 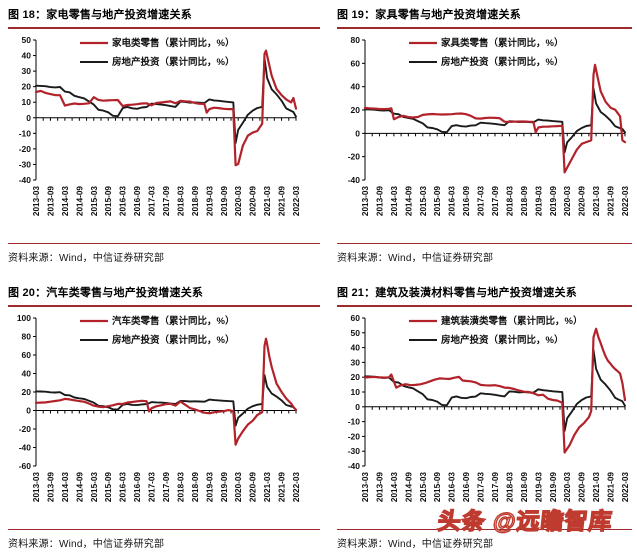 What do you see at coordinates (173, 321) in the screenshot?
I see `svg-text: 汽车类零售（累计同比，%）` at bounding box center [173, 321].